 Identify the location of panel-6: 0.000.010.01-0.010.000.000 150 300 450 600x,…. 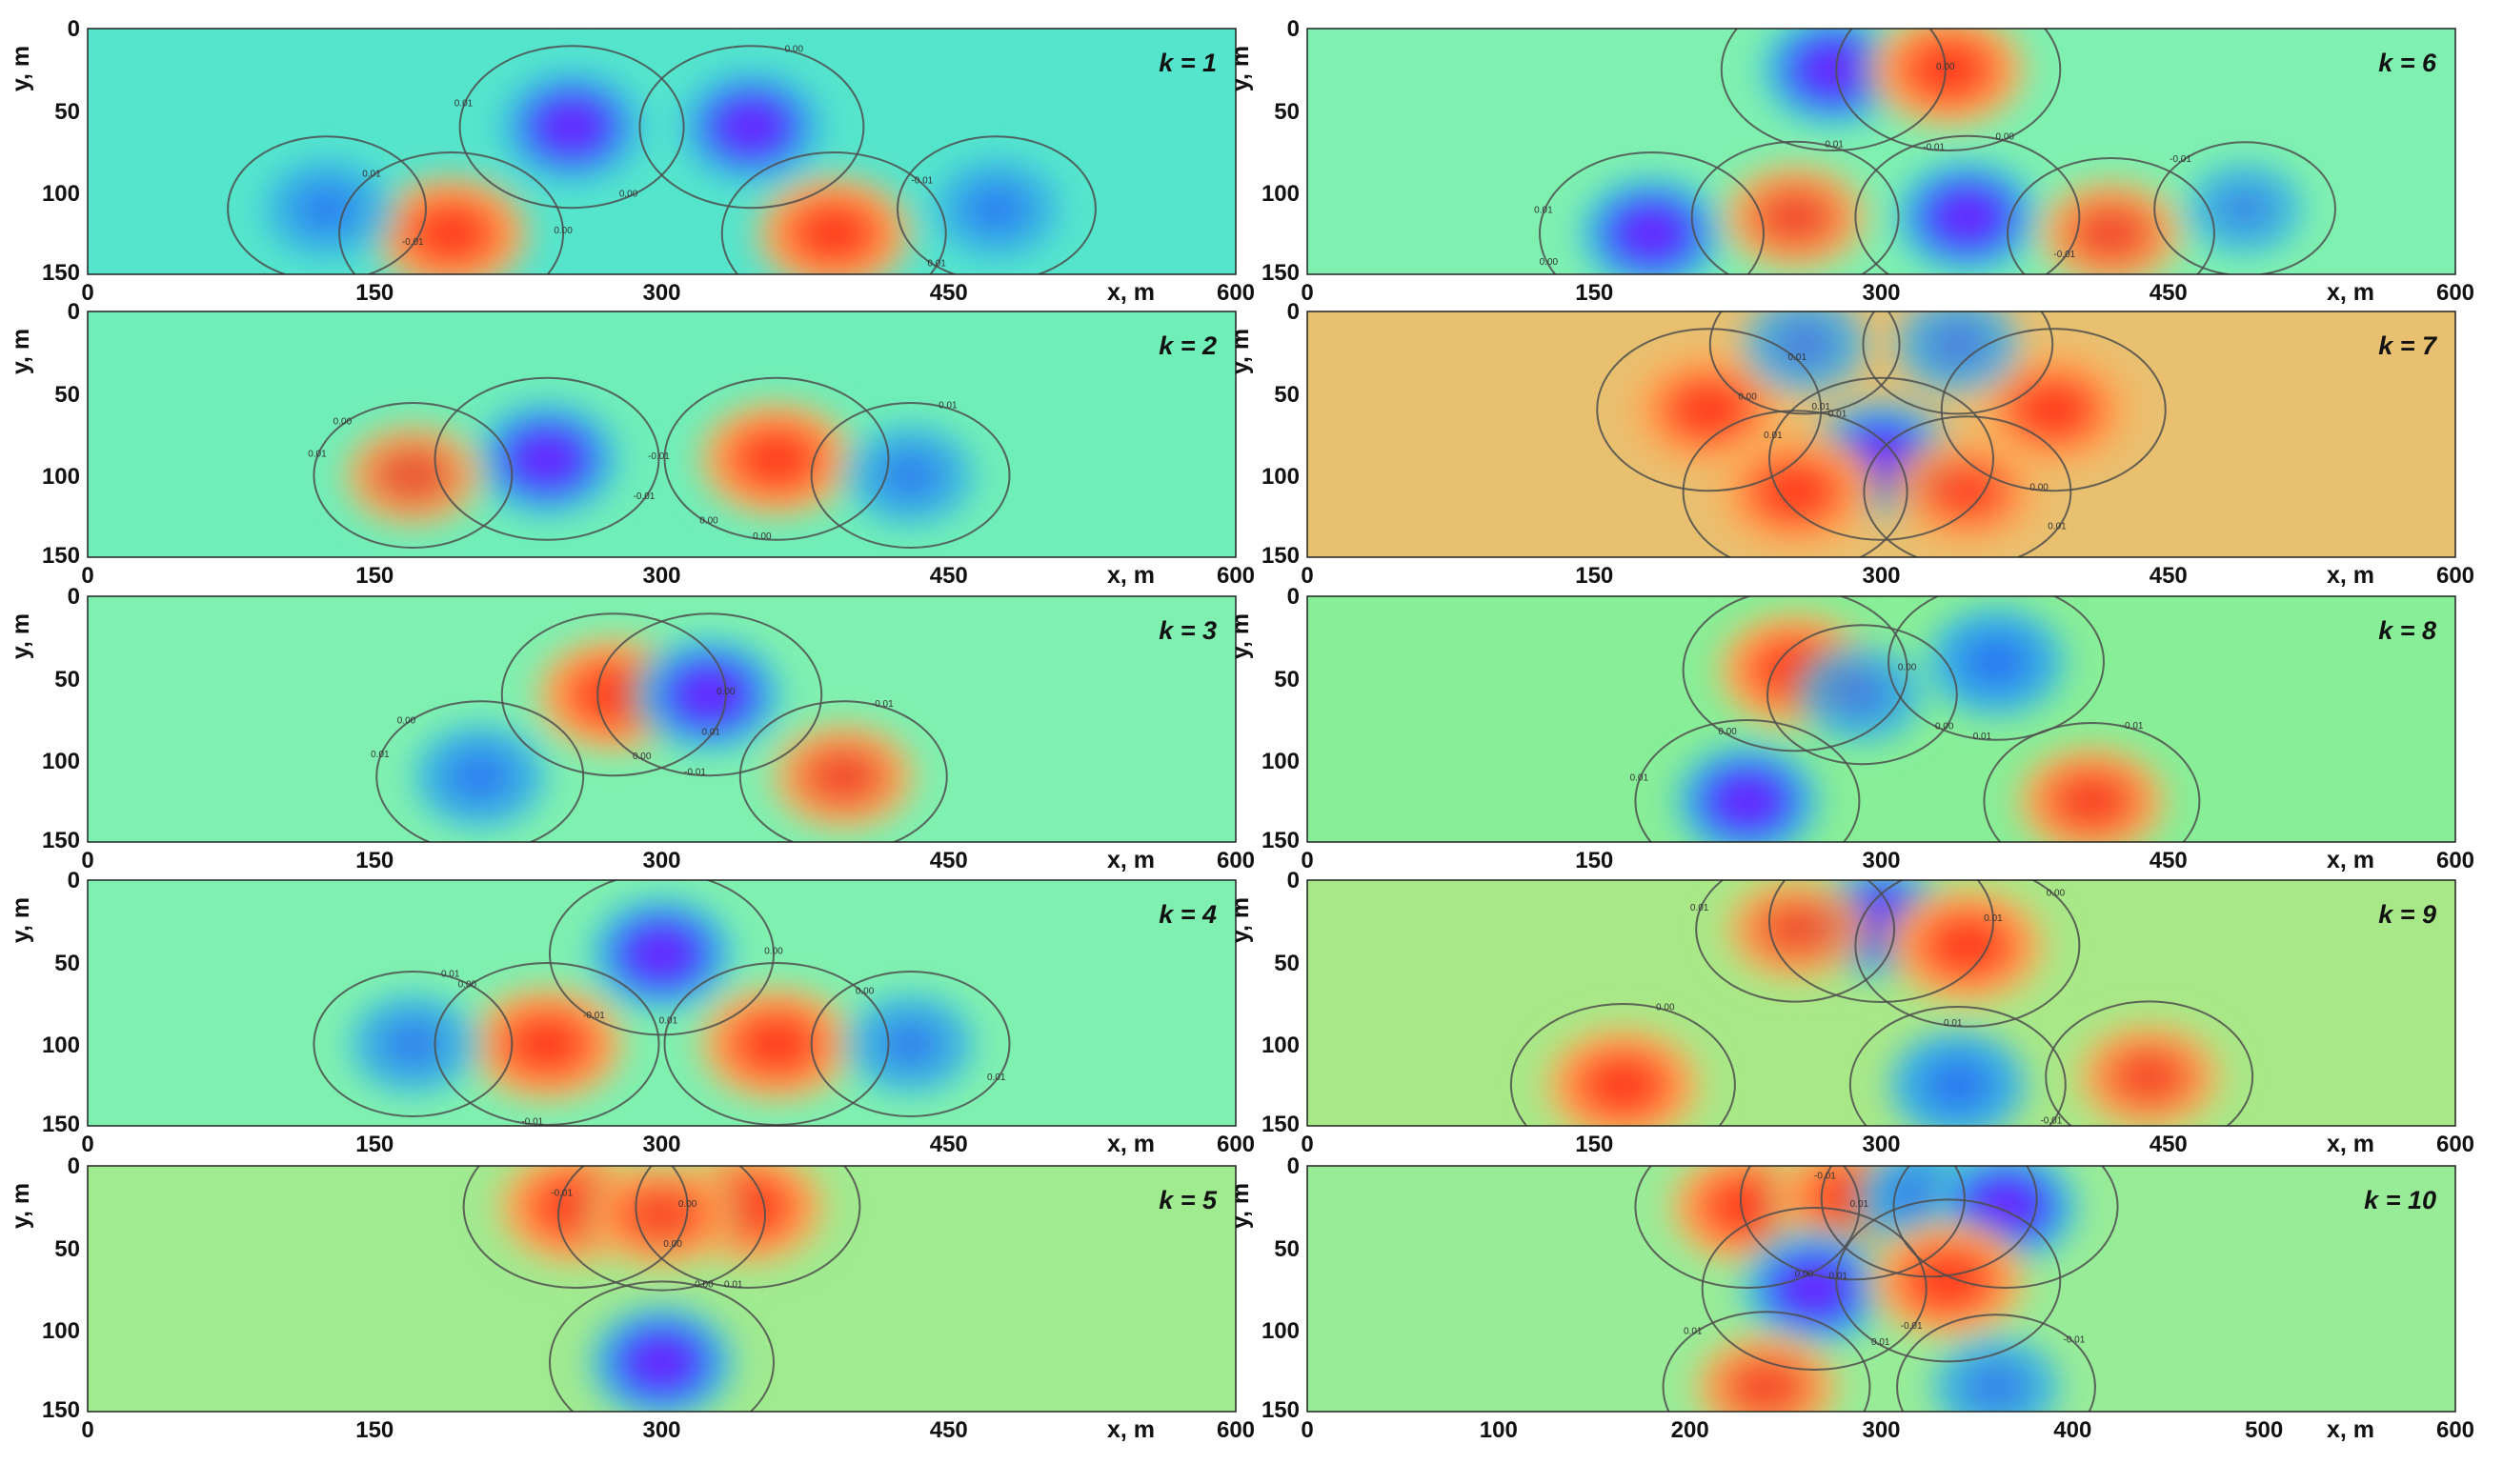
(1851, 728).